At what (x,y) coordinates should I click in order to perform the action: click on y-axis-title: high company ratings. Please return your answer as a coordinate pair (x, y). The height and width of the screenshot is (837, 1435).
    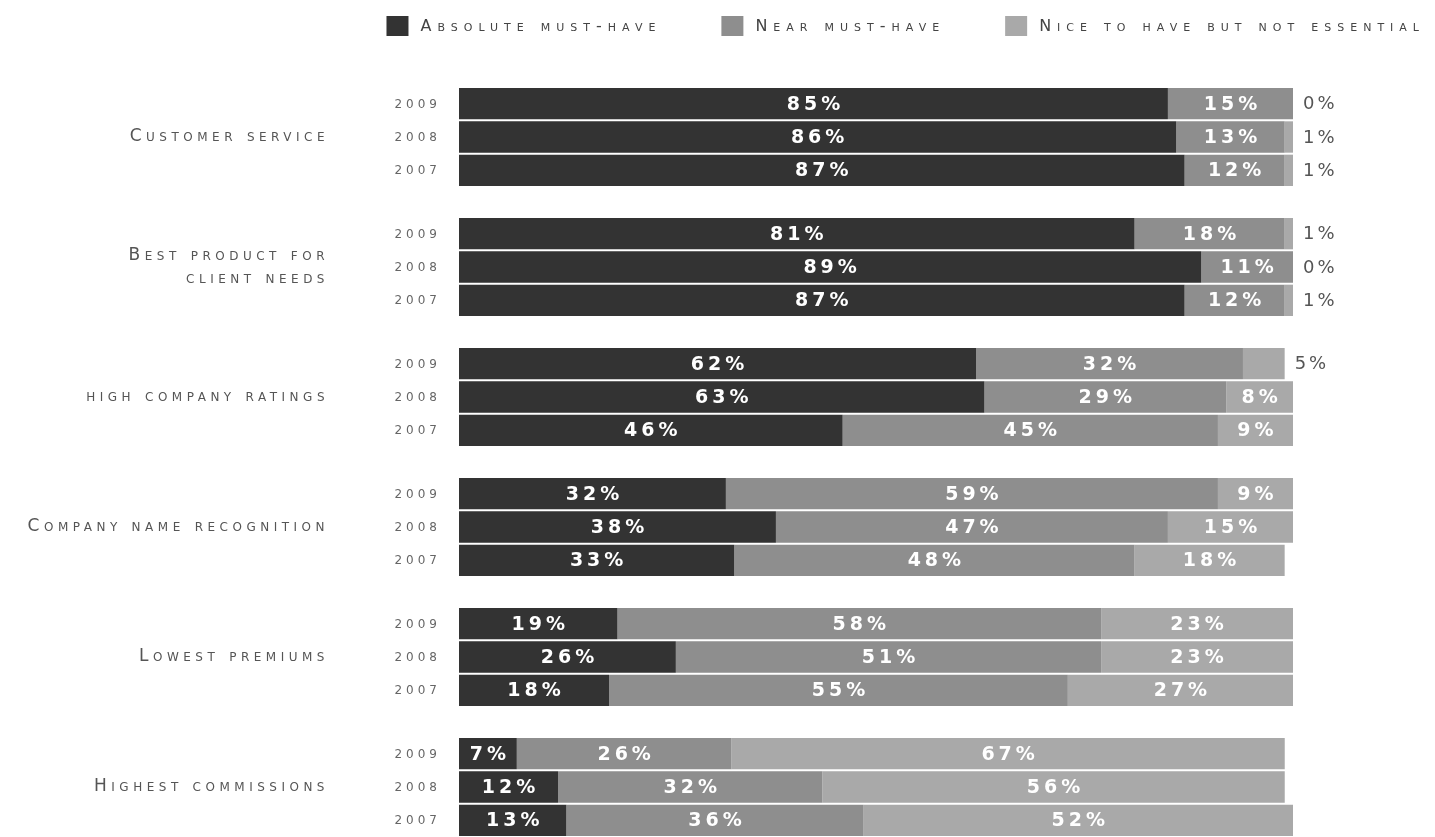
    Looking at the image, I should click on (207, 395).